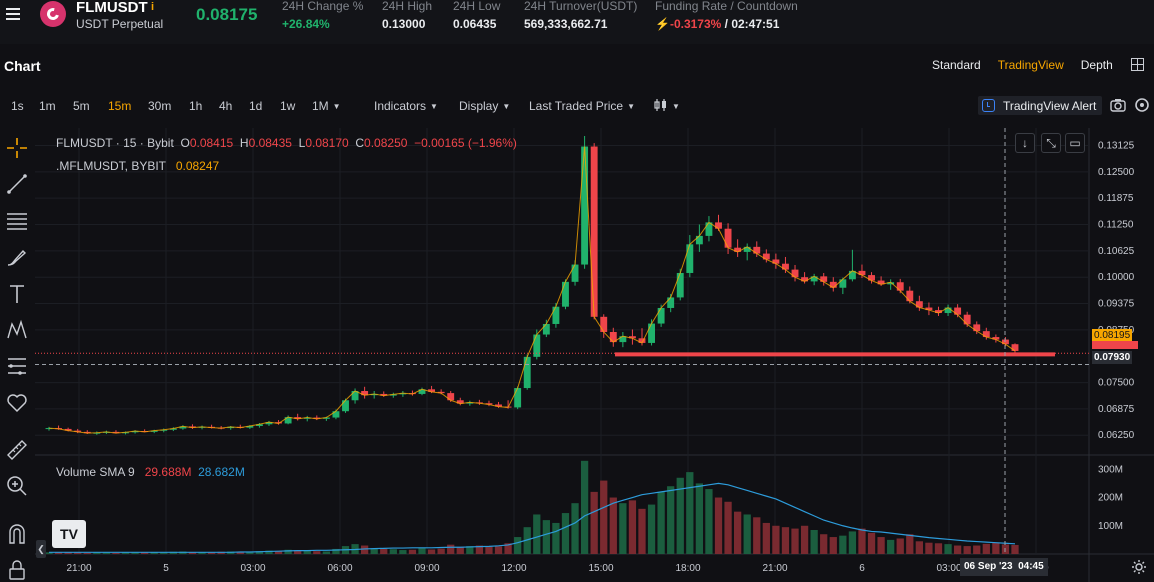 The image size is (1154, 582). What do you see at coordinates (17, 450) in the screenshot?
I see `ruler-icon` at bounding box center [17, 450].